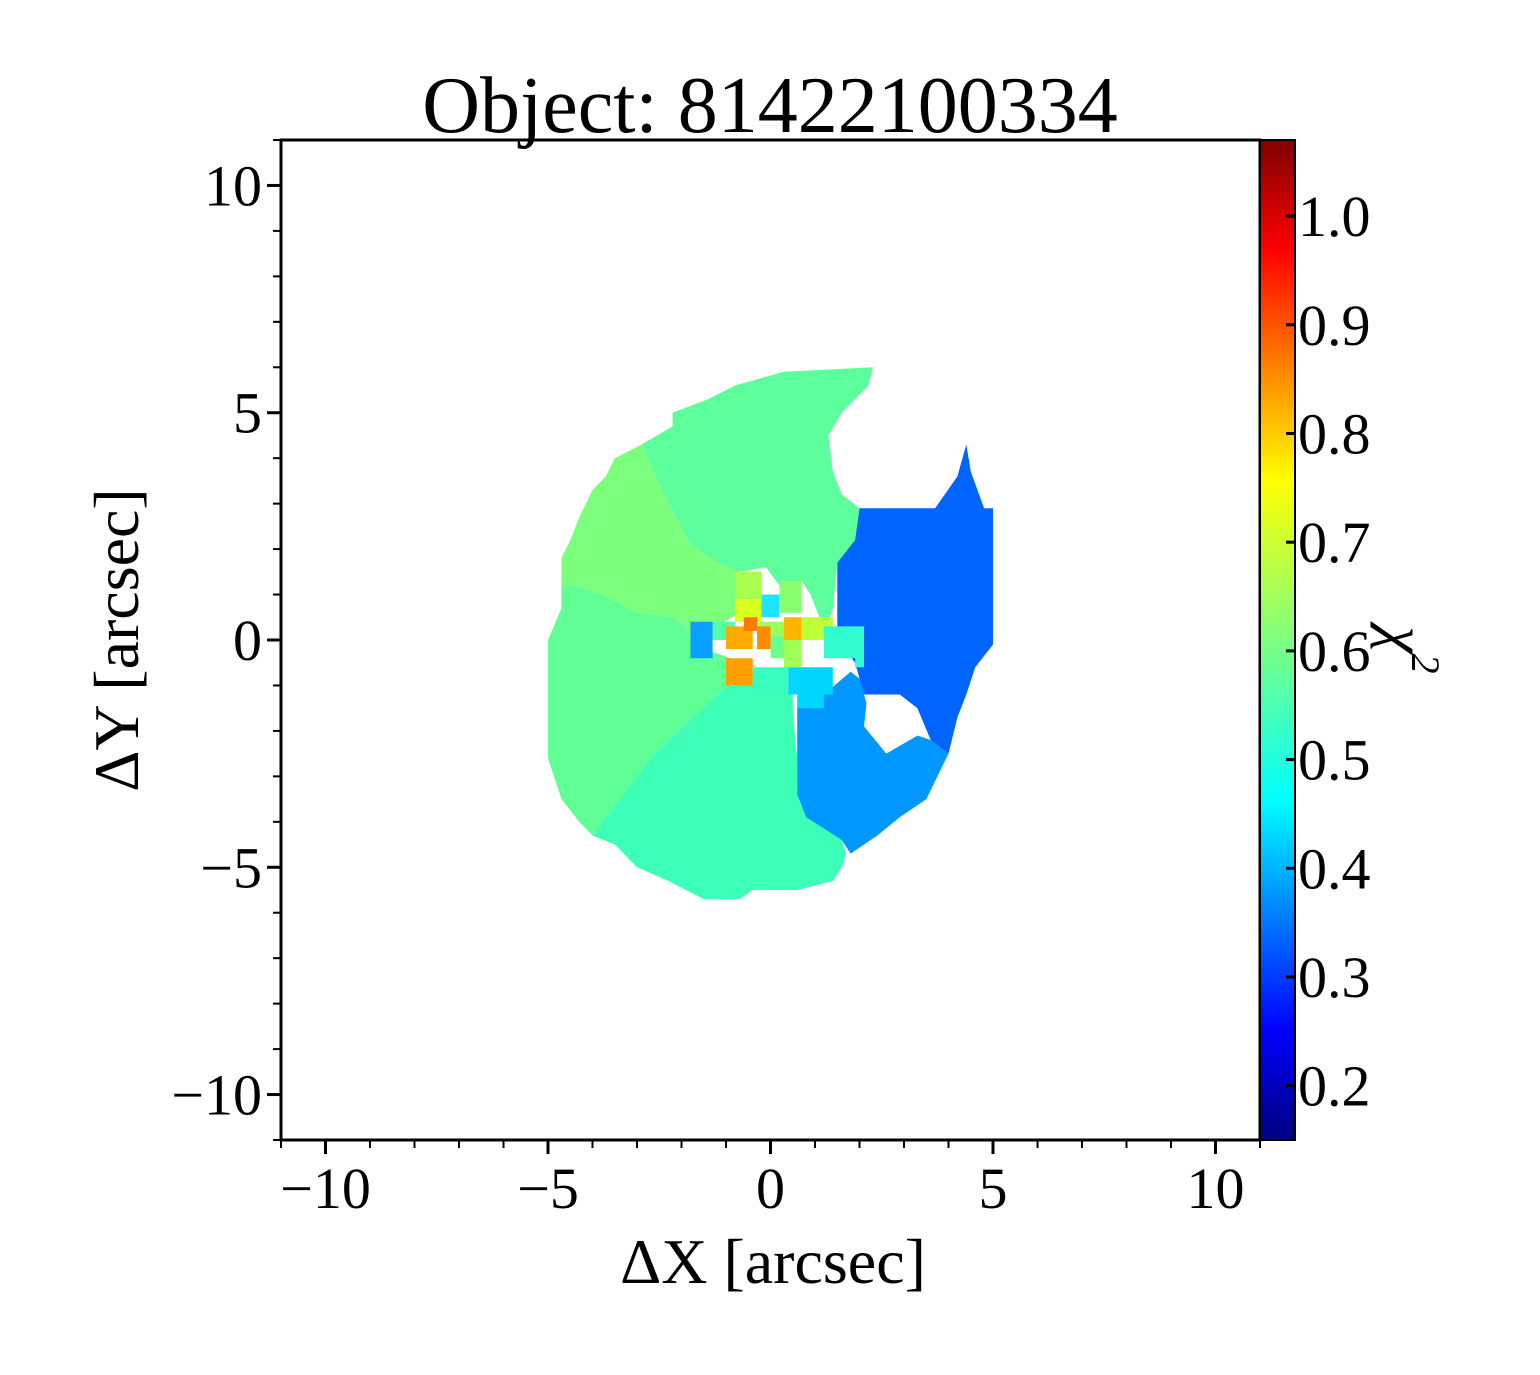  Describe the element at coordinates (773, 1261) in the screenshot. I see `x-axis-label: ΔX [arcsec]` at that location.